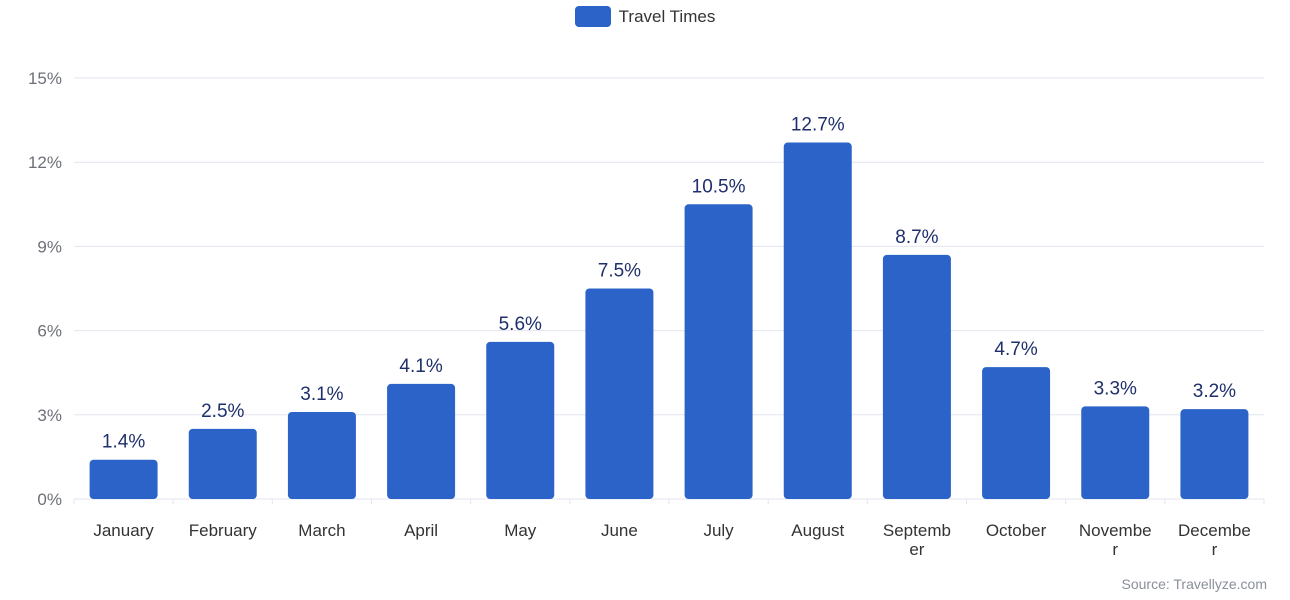 The image size is (1290, 600). I want to click on data-label: 12.7%, so click(818, 125).